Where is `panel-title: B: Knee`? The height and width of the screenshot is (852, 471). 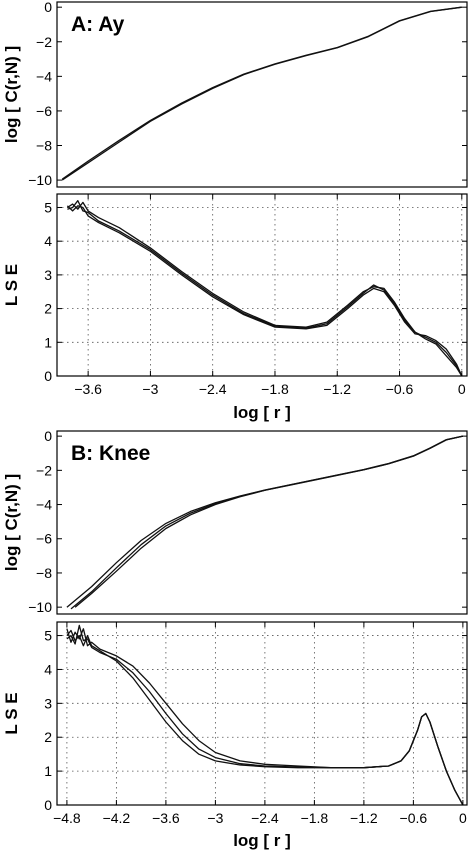
panel-title: B: Knee is located at coordinates (110, 453).